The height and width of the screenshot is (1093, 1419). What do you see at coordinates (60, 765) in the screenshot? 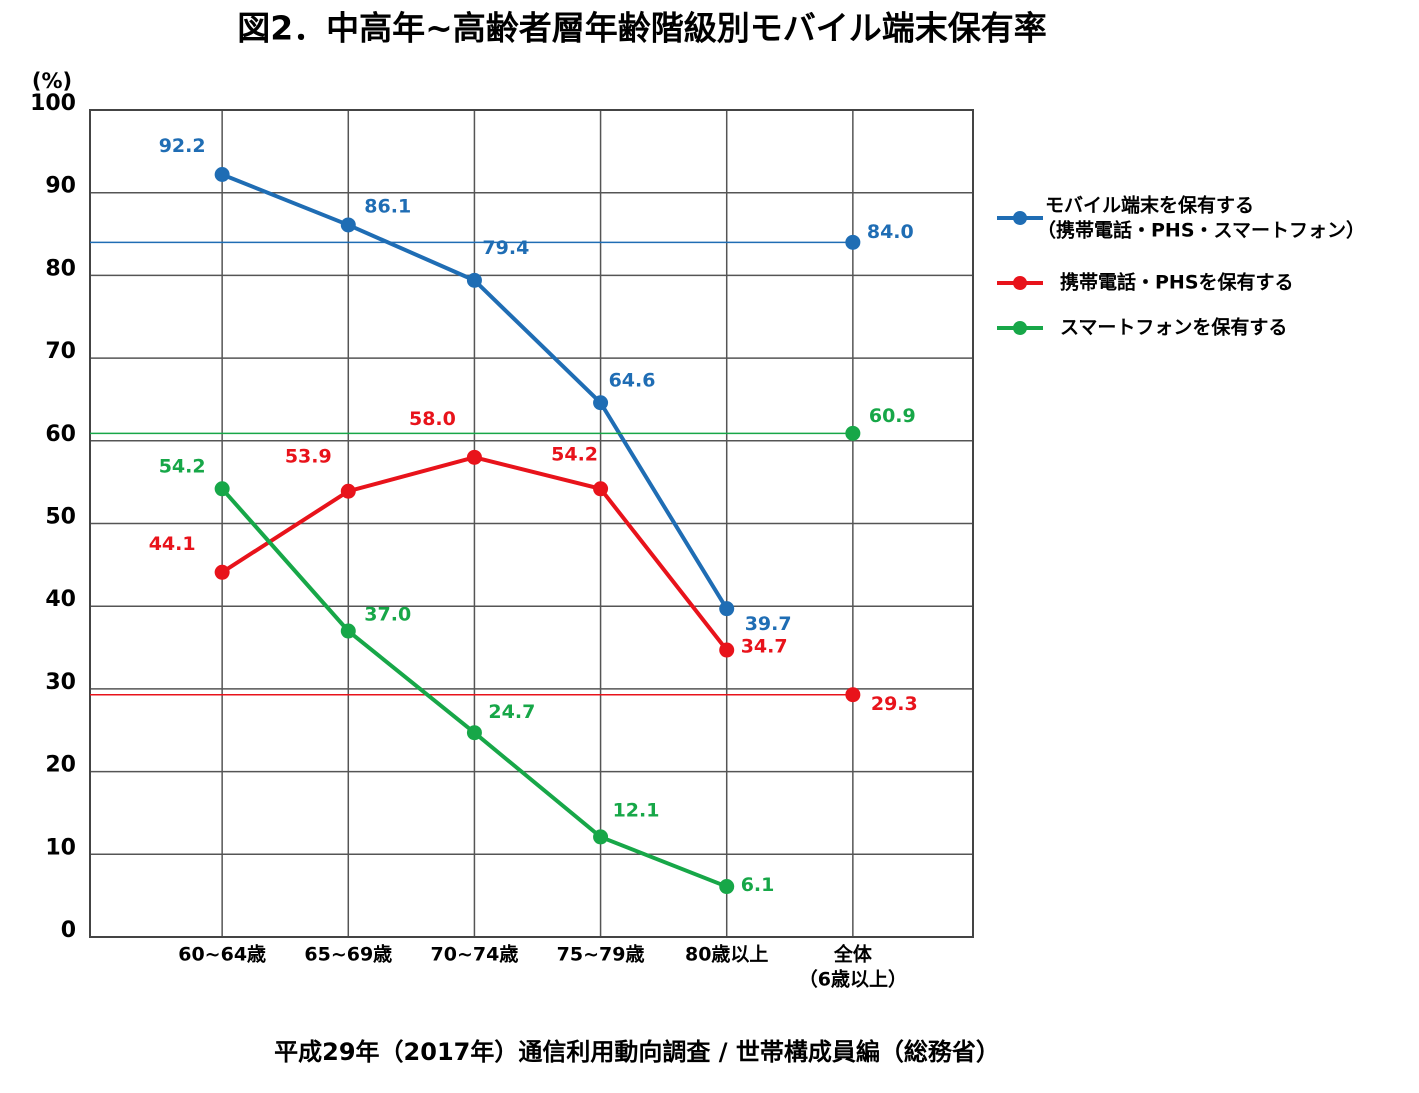
I see `y-tick-label: 20` at bounding box center [60, 765].